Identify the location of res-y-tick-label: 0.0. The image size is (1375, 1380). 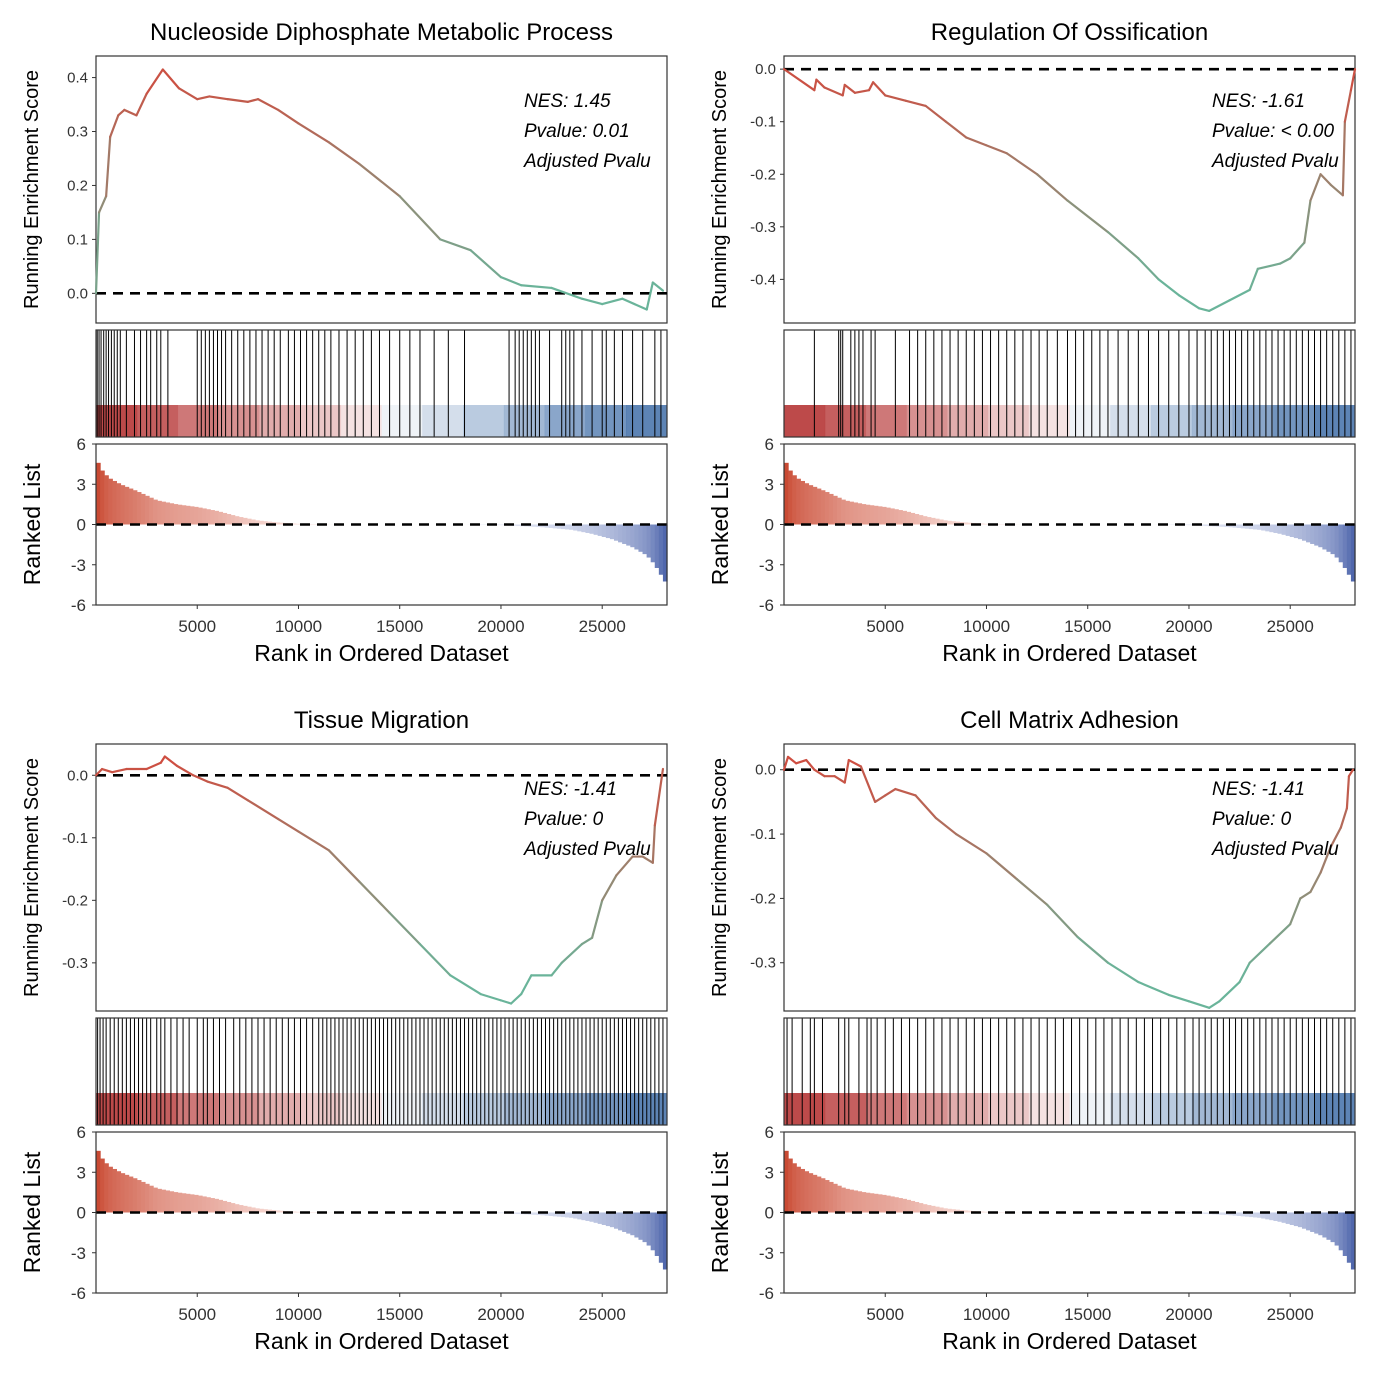
(77, 293).